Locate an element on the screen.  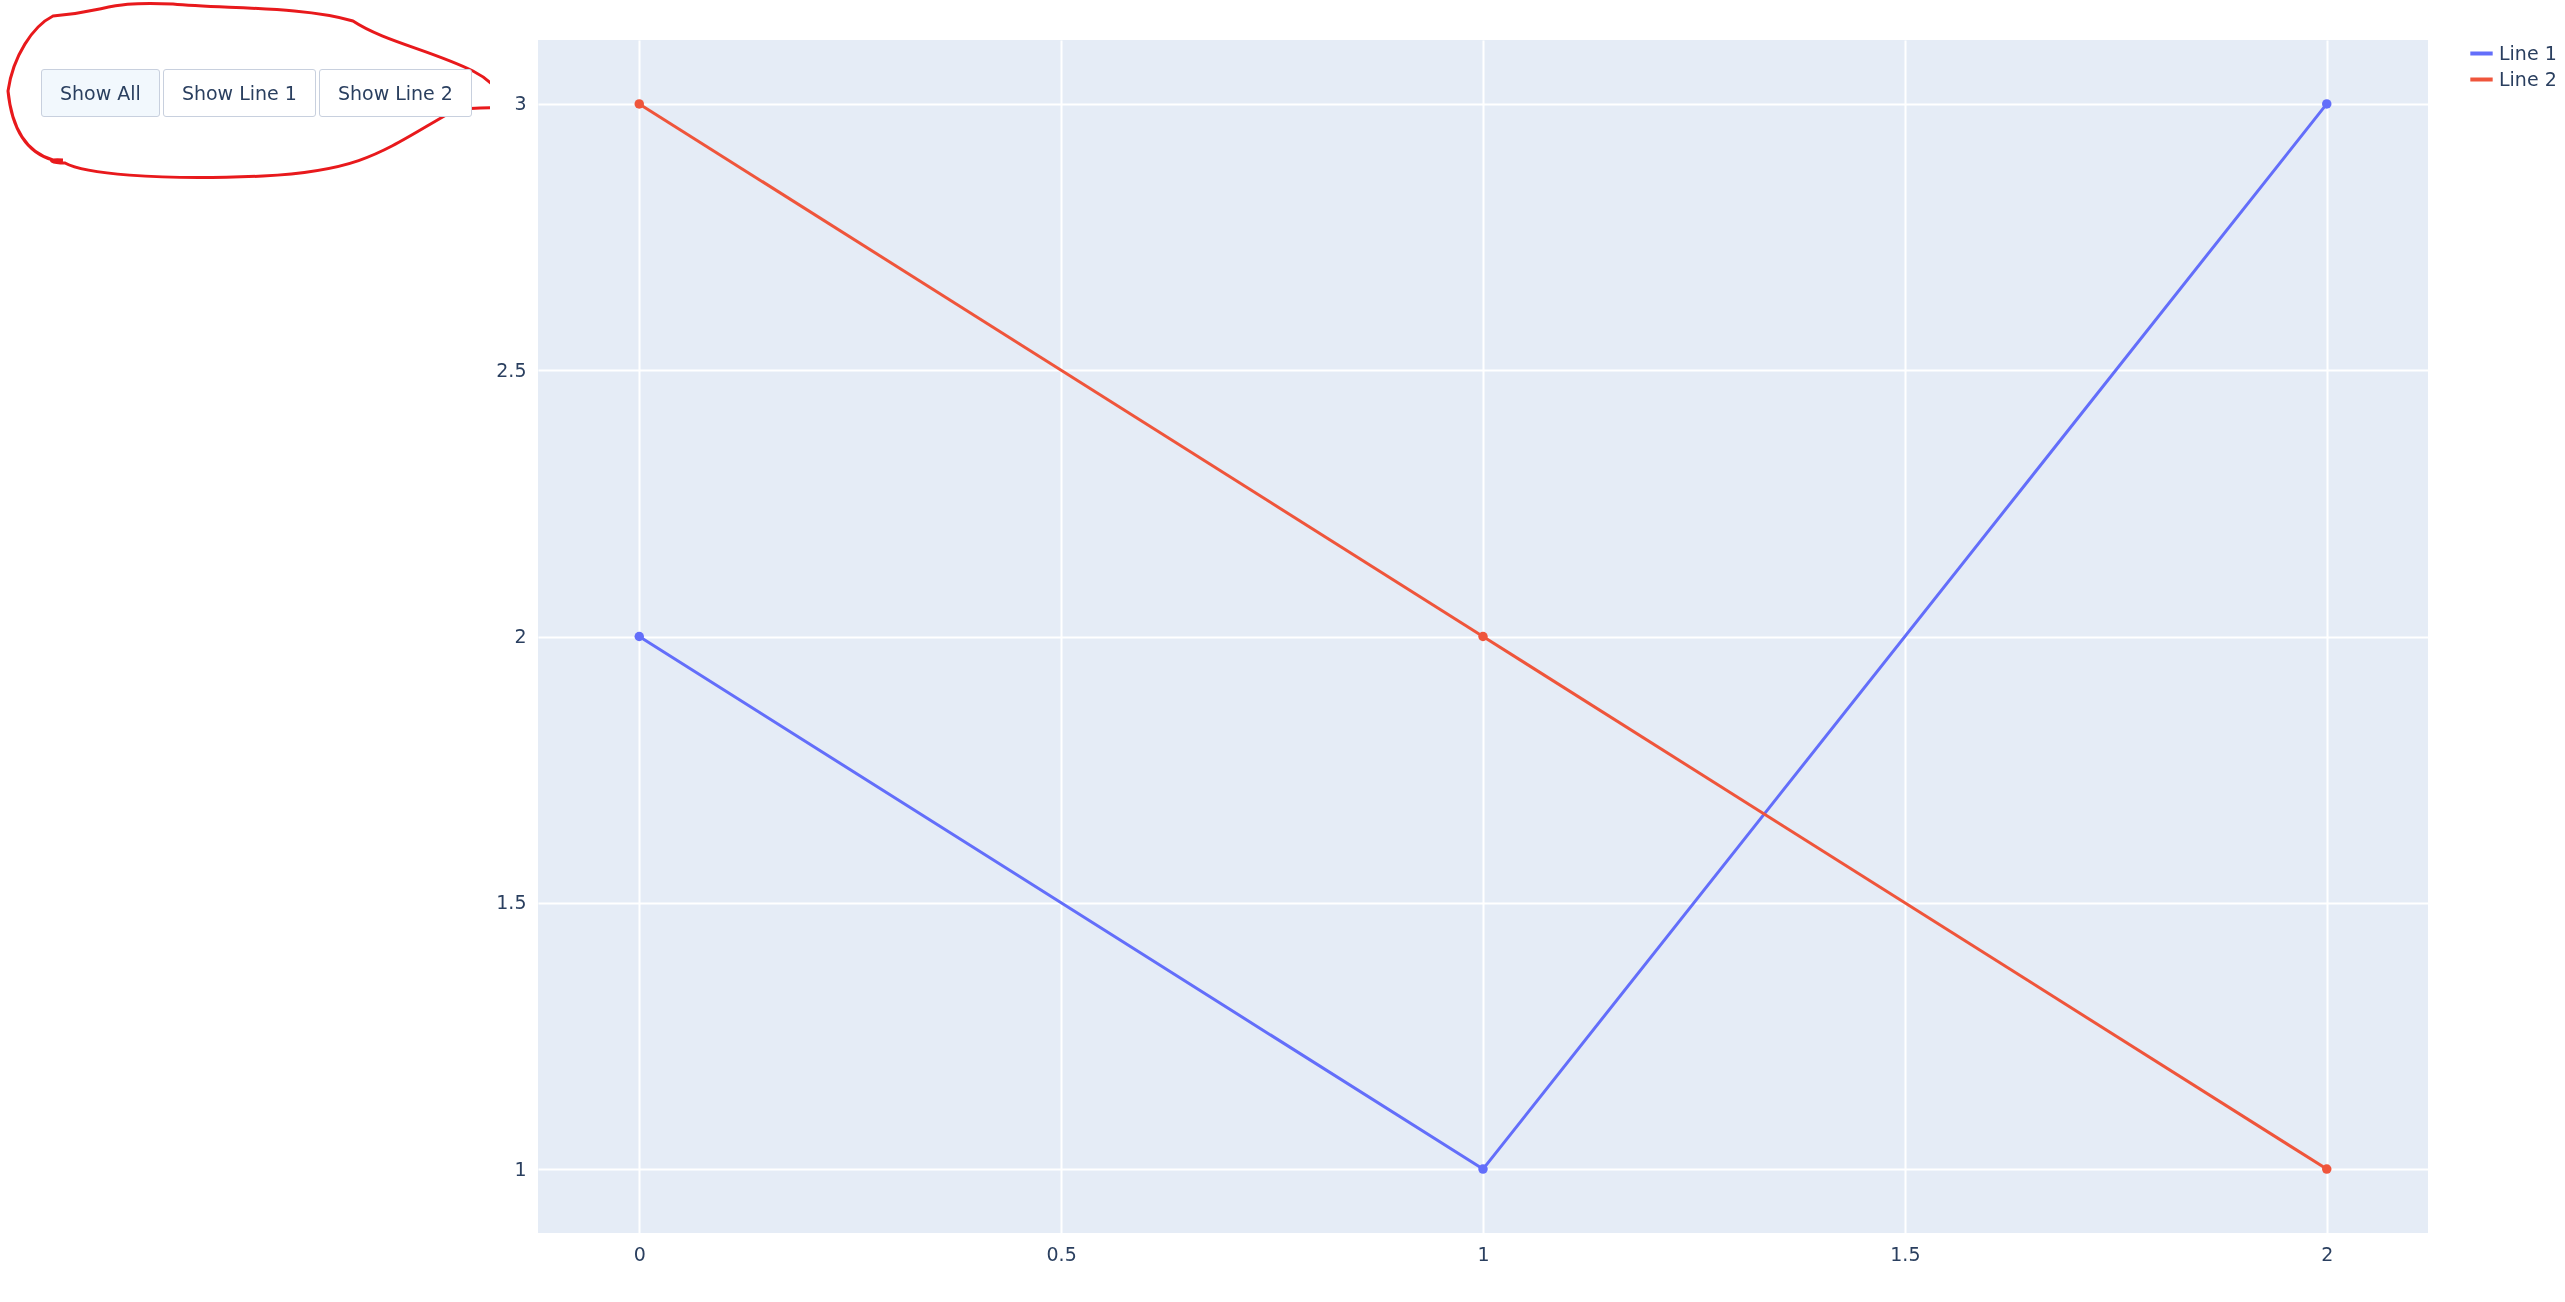
x-tick-label: 1.5 is located at coordinates (1905, 1253).